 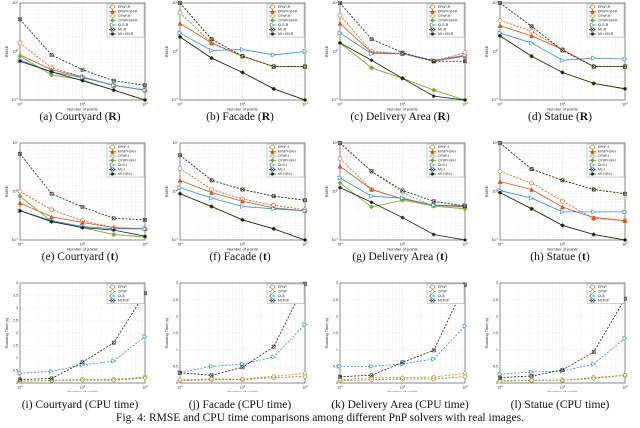 I want to click on legend-item: EPnP-t, so click(x=599, y=147).